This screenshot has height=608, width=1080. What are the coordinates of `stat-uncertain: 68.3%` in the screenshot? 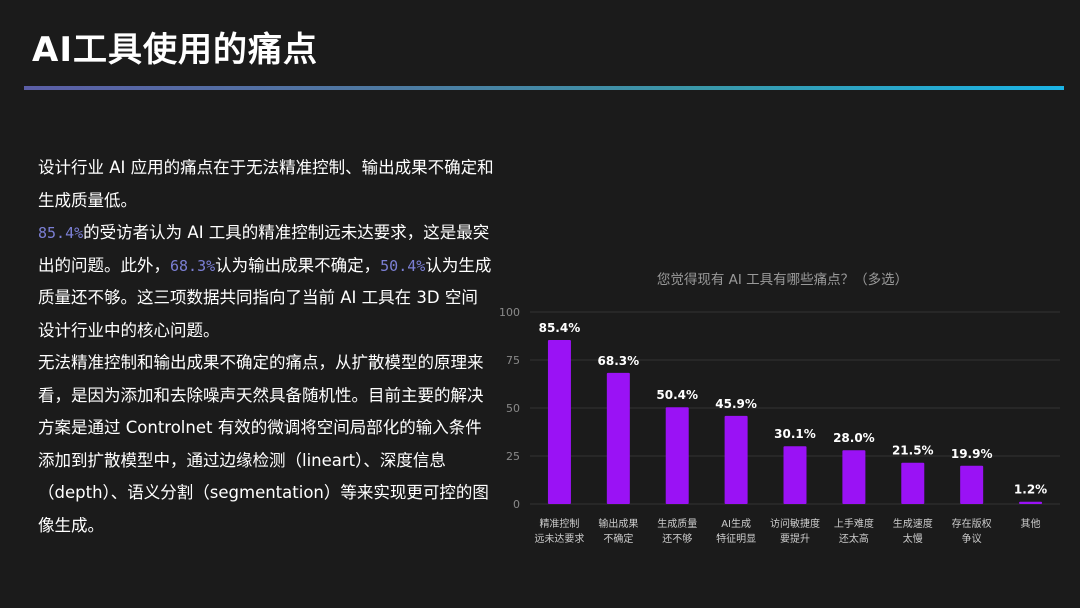 It's located at (193, 265).